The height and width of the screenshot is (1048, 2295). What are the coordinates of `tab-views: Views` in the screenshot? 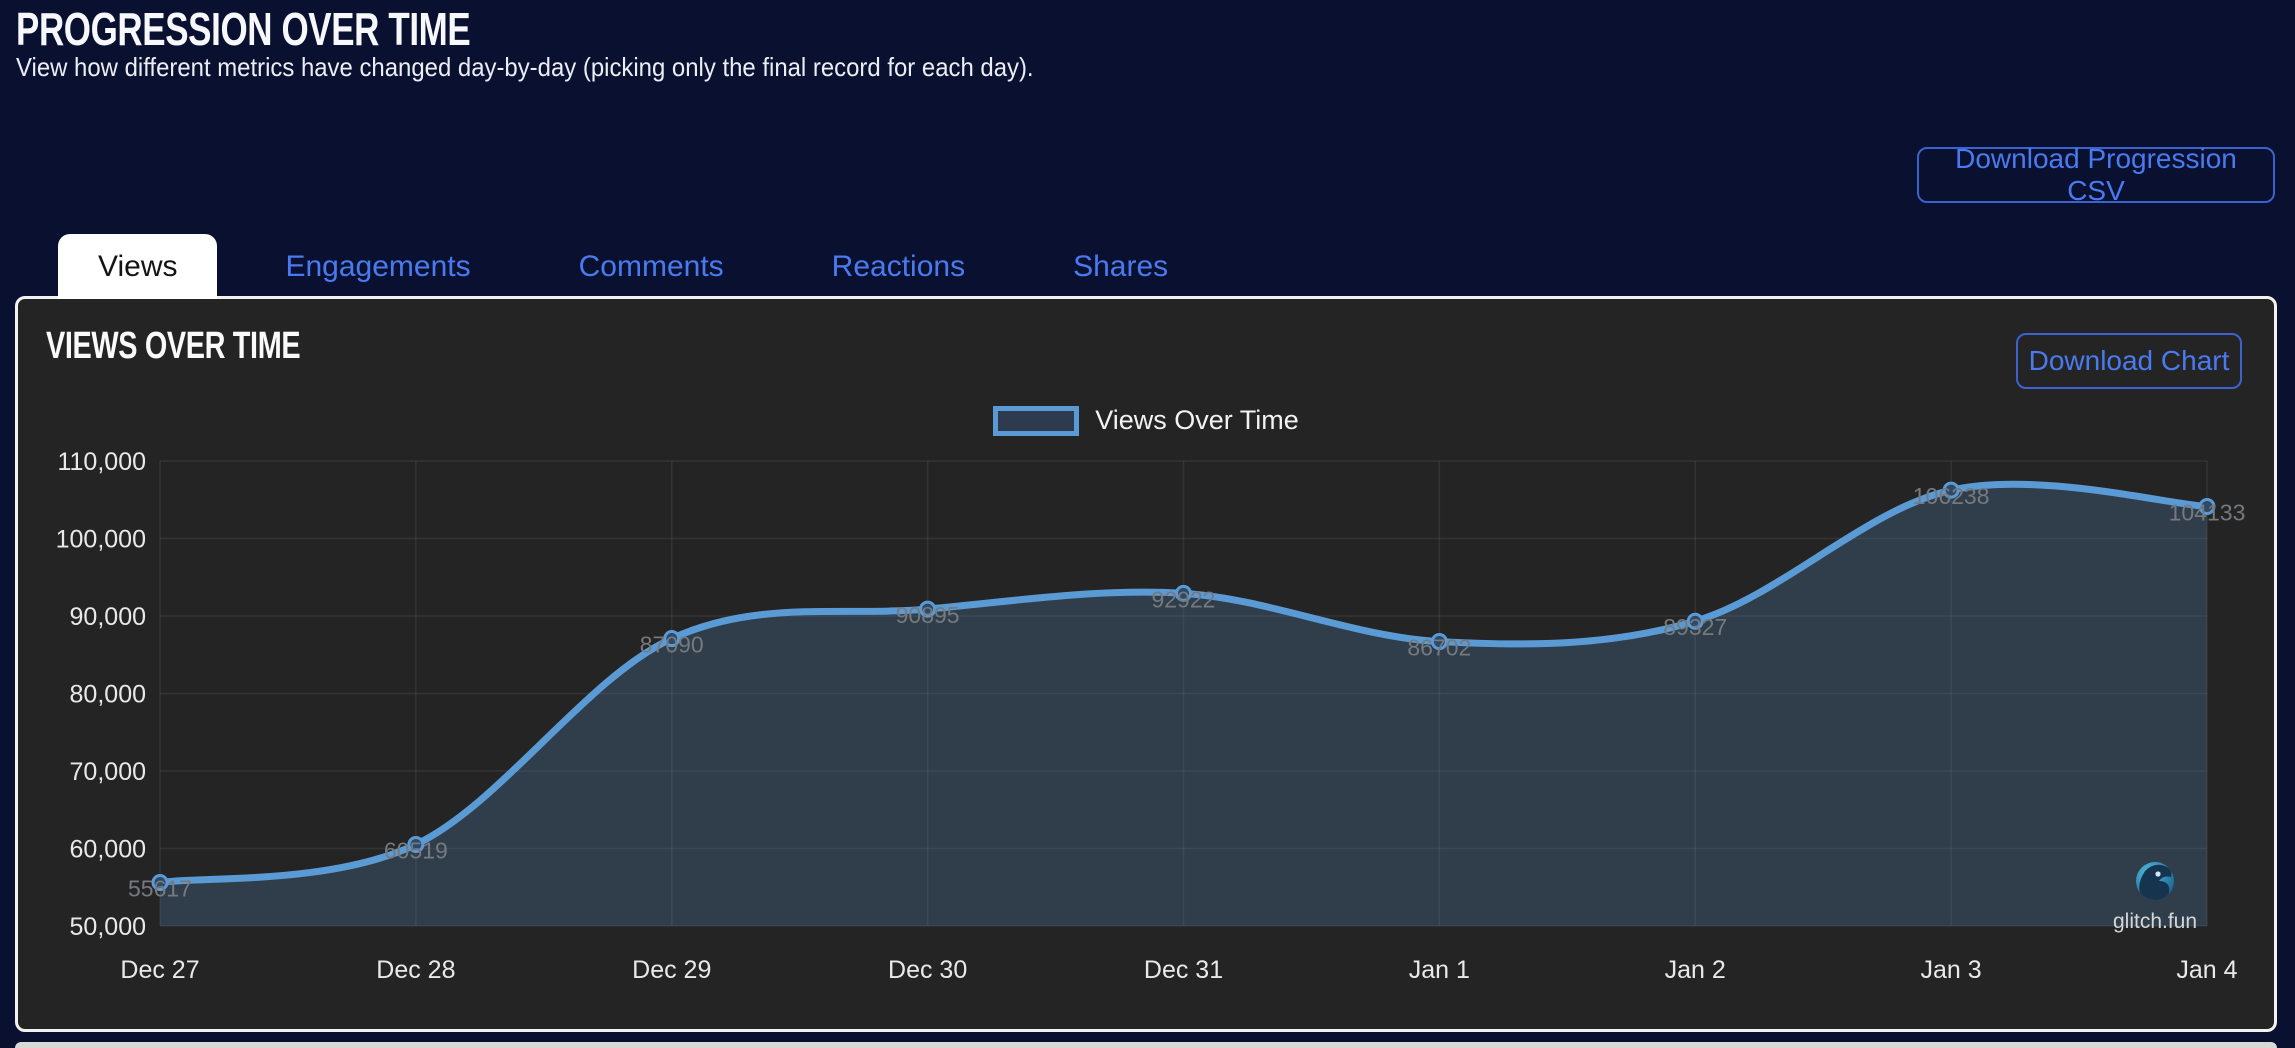 It's located at (138, 266).